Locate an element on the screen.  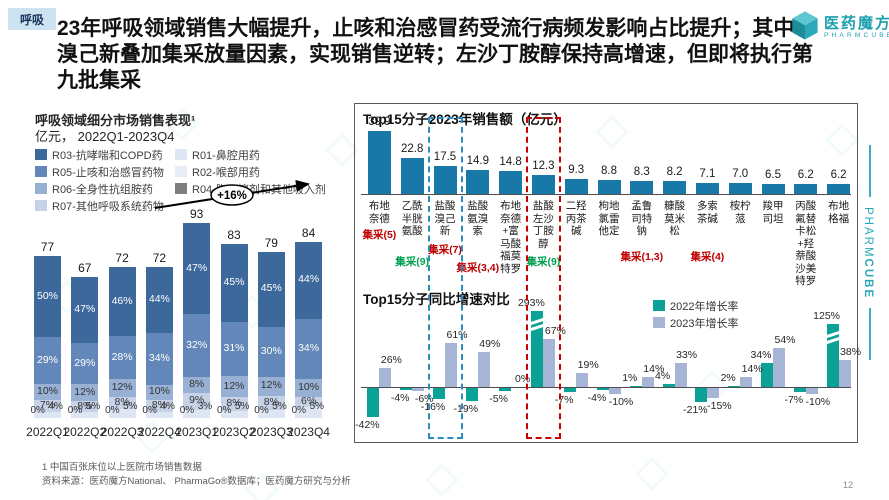
bar-segment: 6% is located at coordinates (309, 401).